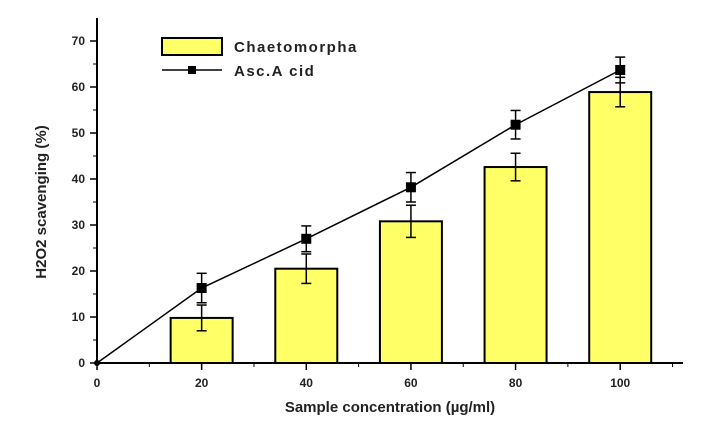 The width and height of the screenshot is (714, 431). Describe the element at coordinates (202, 383) in the screenshot. I see `x-tick-label-20: 20` at that location.